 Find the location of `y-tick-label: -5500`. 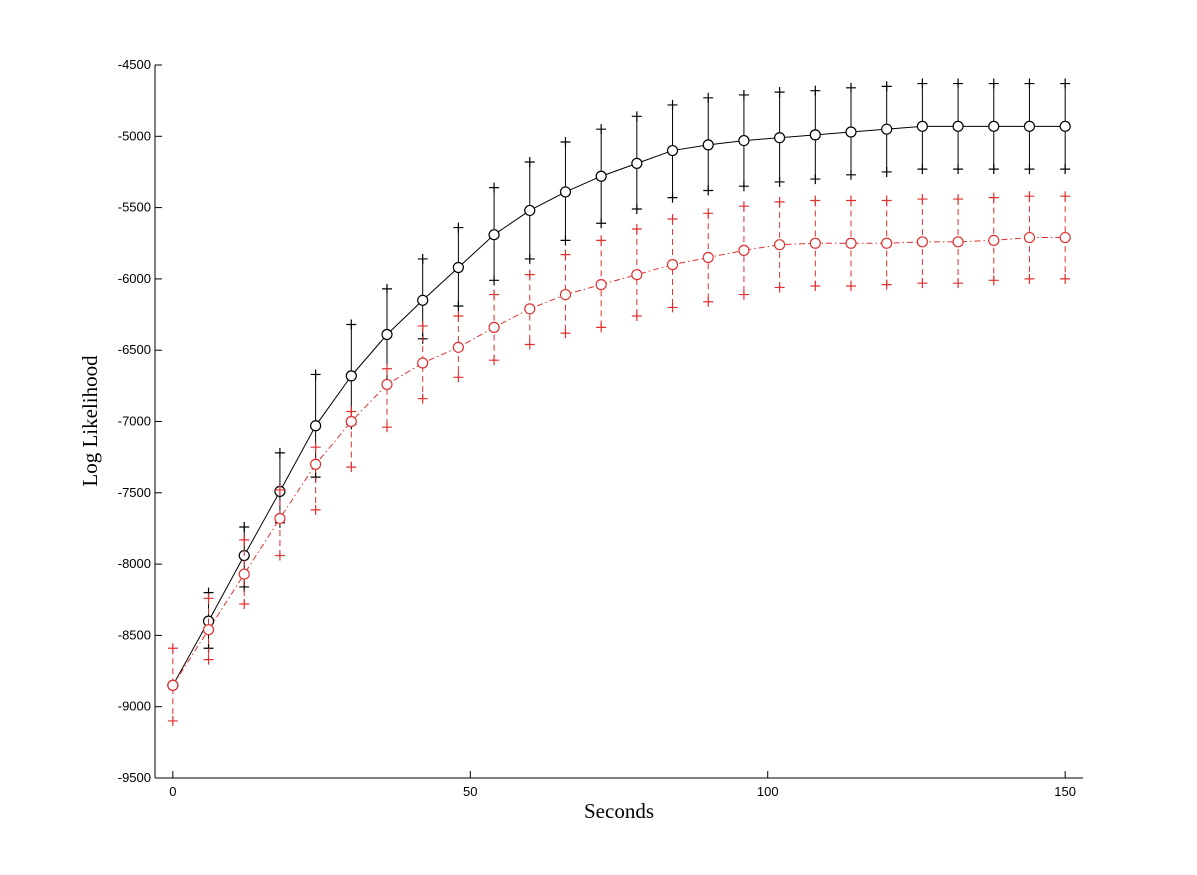

y-tick-label: -5500 is located at coordinates (134, 207).